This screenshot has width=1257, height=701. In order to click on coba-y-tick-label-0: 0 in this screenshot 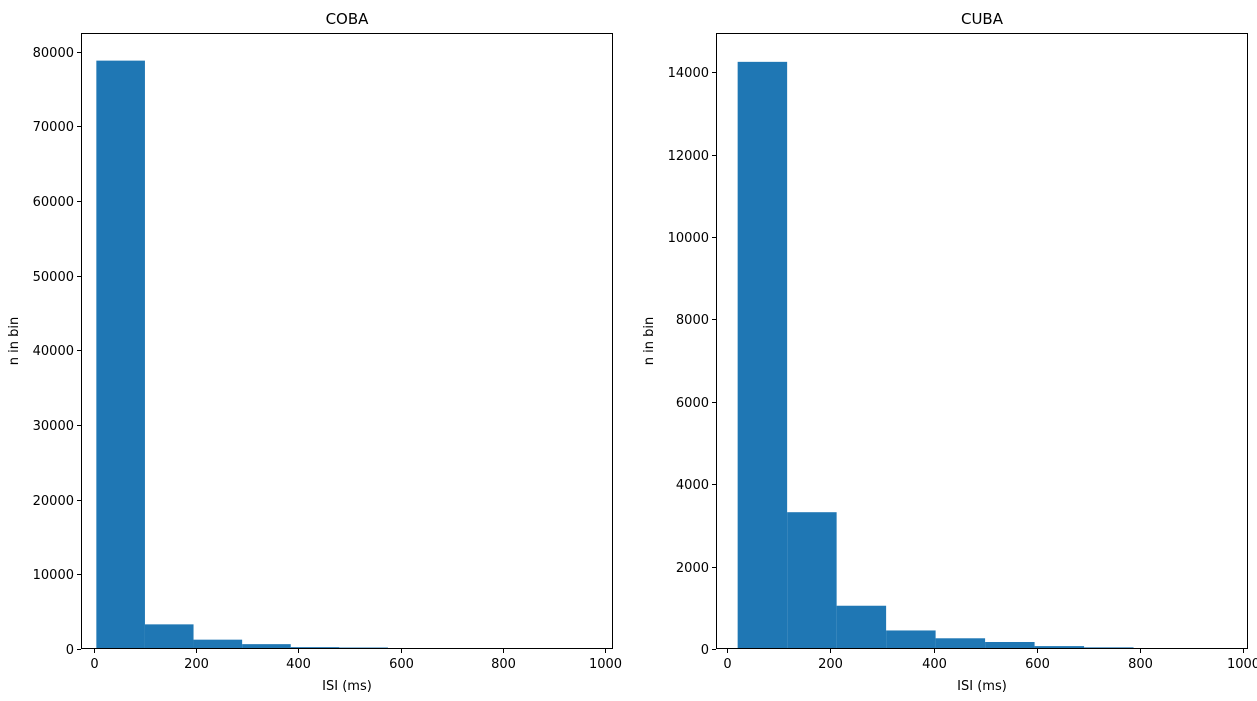, I will do `click(70, 650)`.